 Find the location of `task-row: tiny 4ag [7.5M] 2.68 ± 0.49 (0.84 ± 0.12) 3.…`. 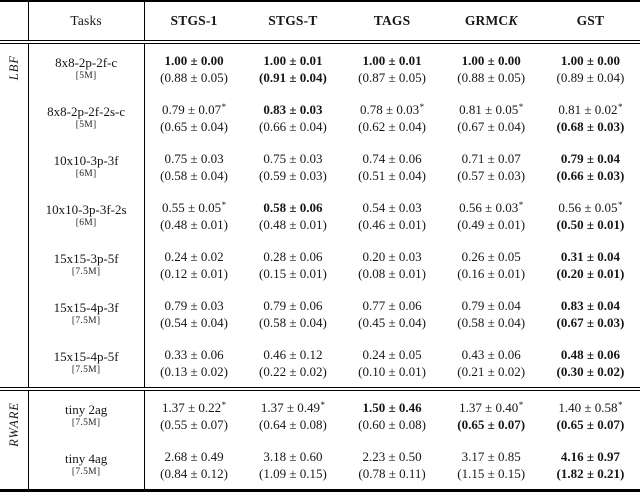

task-row: tiny 4ag [7.5M] 2.68 ± 0.49 (0.84 ± 0.12) 3.… is located at coordinates (320, 465).